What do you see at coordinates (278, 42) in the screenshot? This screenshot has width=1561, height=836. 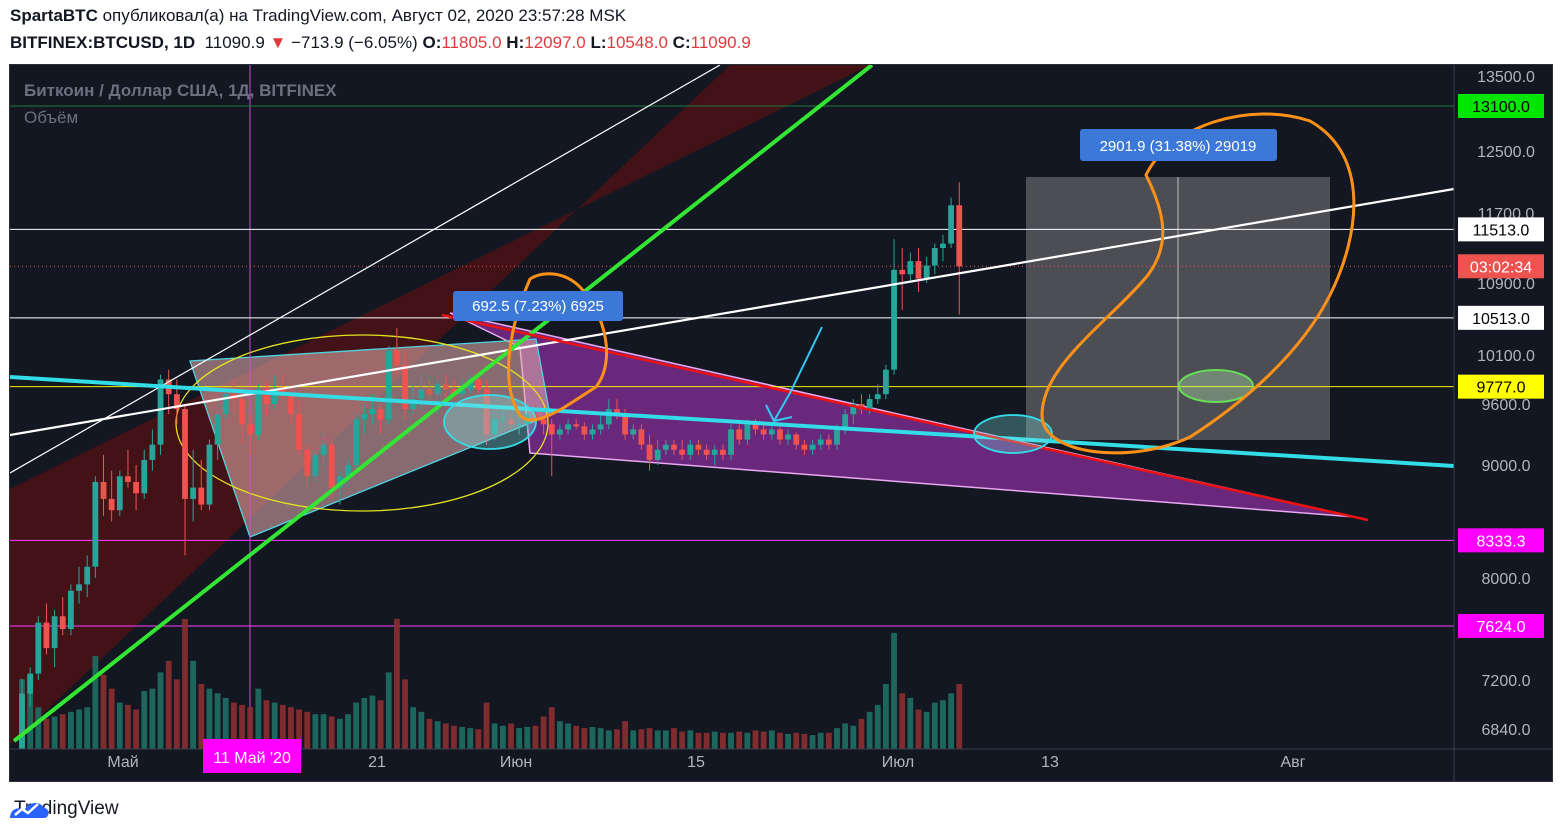 I see `down-arrow-icon: ▼` at bounding box center [278, 42].